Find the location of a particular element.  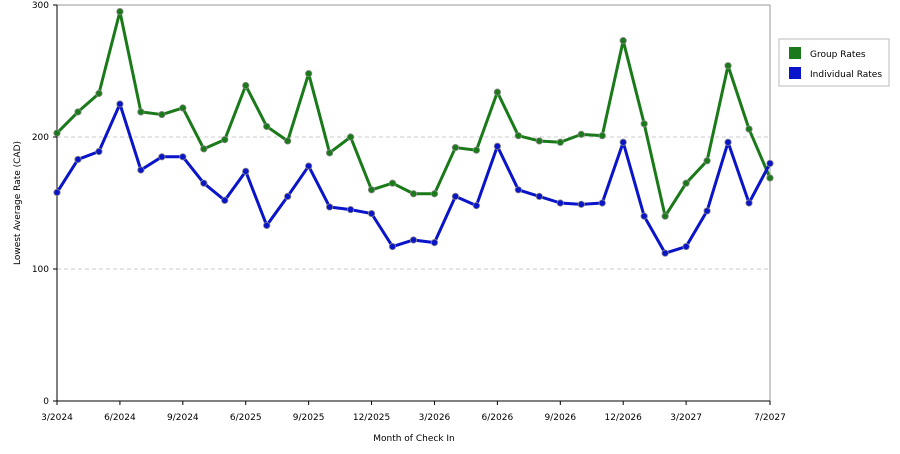

y-tick-label: 0 is located at coordinates (46, 402).